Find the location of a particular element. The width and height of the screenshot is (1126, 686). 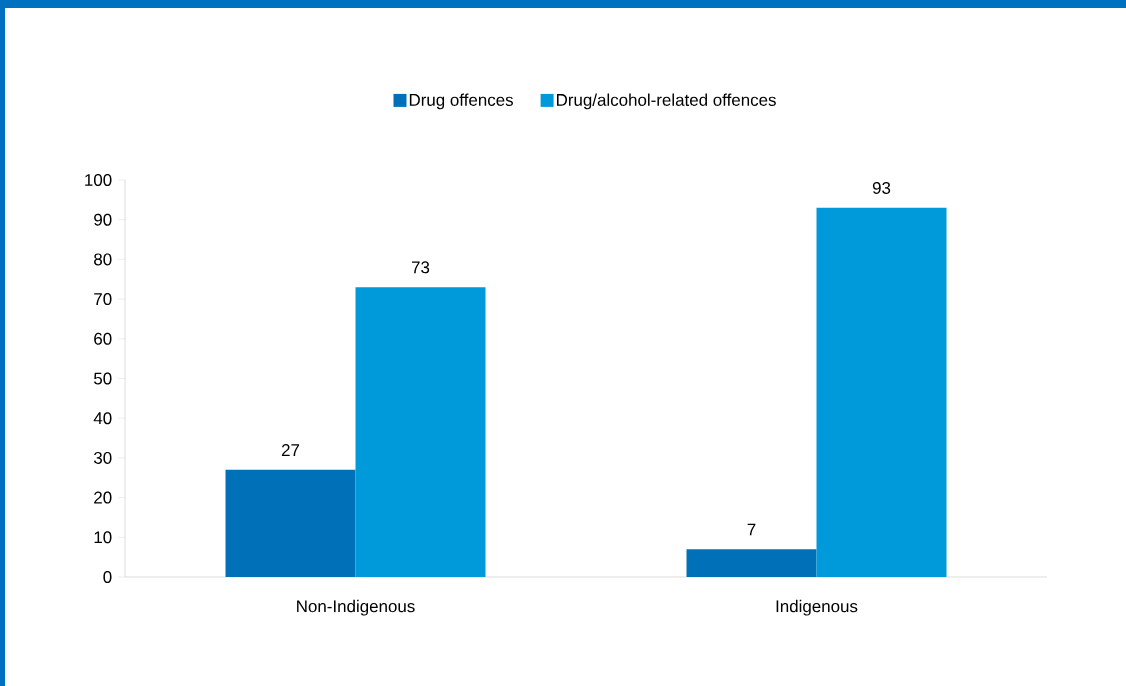

y-tick-label: 50 is located at coordinates (103, 378).